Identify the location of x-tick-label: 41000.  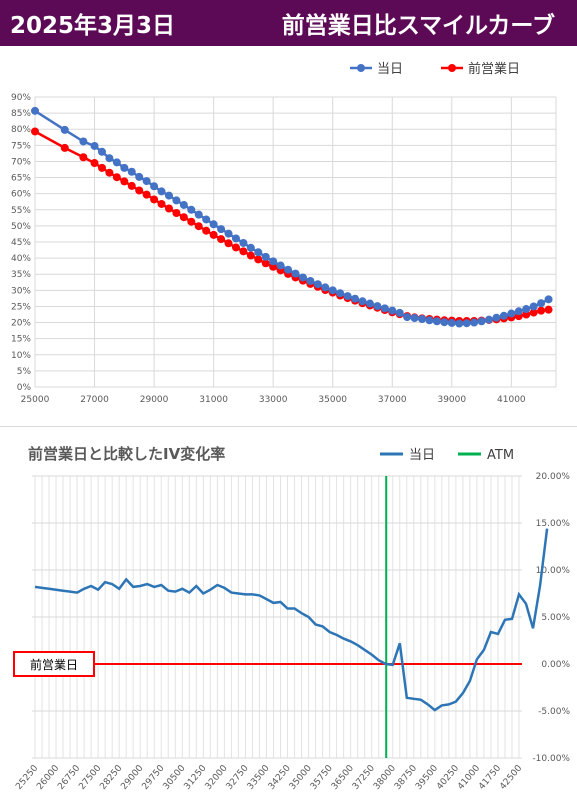
(511, 400).